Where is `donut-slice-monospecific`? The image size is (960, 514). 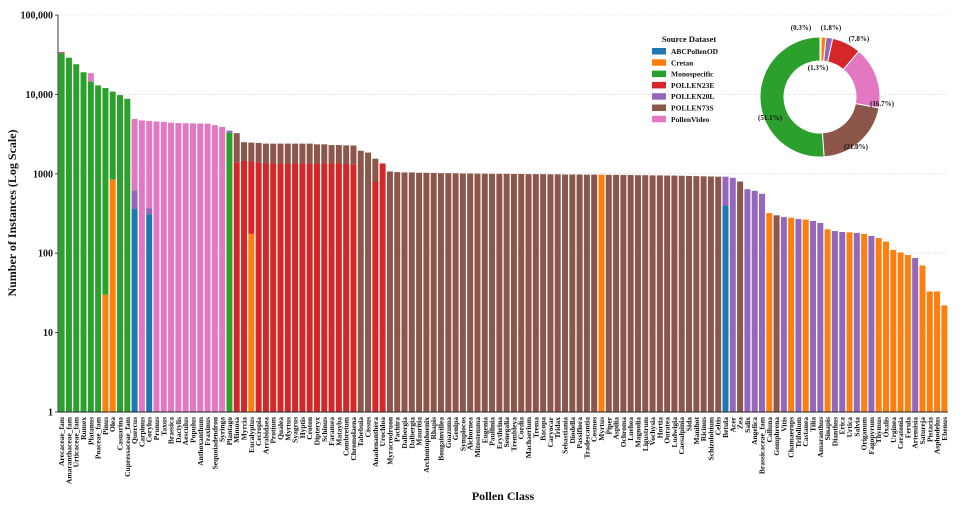 donut-slice-monospecific is located at coordinates (792, 97).